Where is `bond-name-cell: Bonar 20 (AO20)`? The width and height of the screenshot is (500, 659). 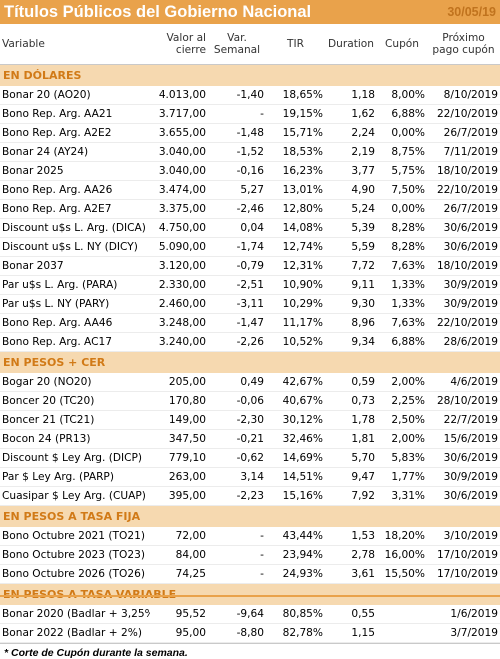 bond-name-cell: Bonar 20 (AO20) is located at coordinates (75, 95).